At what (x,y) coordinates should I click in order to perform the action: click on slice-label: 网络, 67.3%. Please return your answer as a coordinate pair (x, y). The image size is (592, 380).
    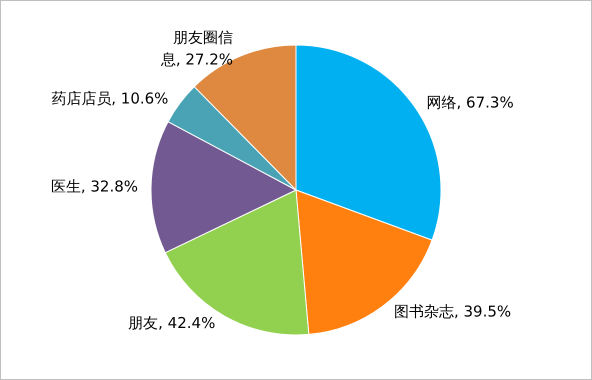
    Looking at the image, I should click on (470, 102).